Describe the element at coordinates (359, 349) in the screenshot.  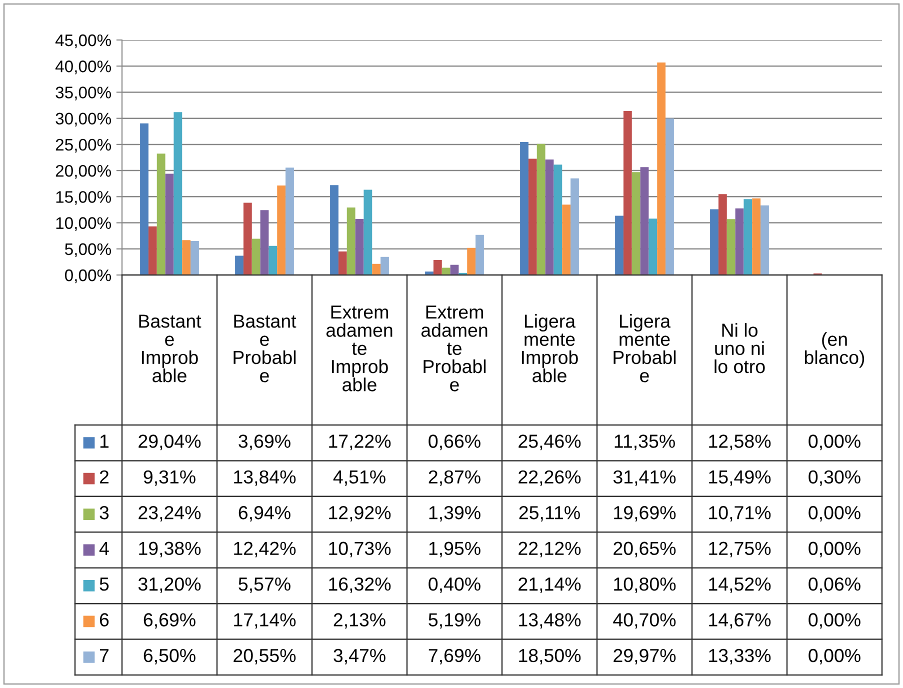
I see `x-tick-label: Extrem adamen te Improb able` at that location.